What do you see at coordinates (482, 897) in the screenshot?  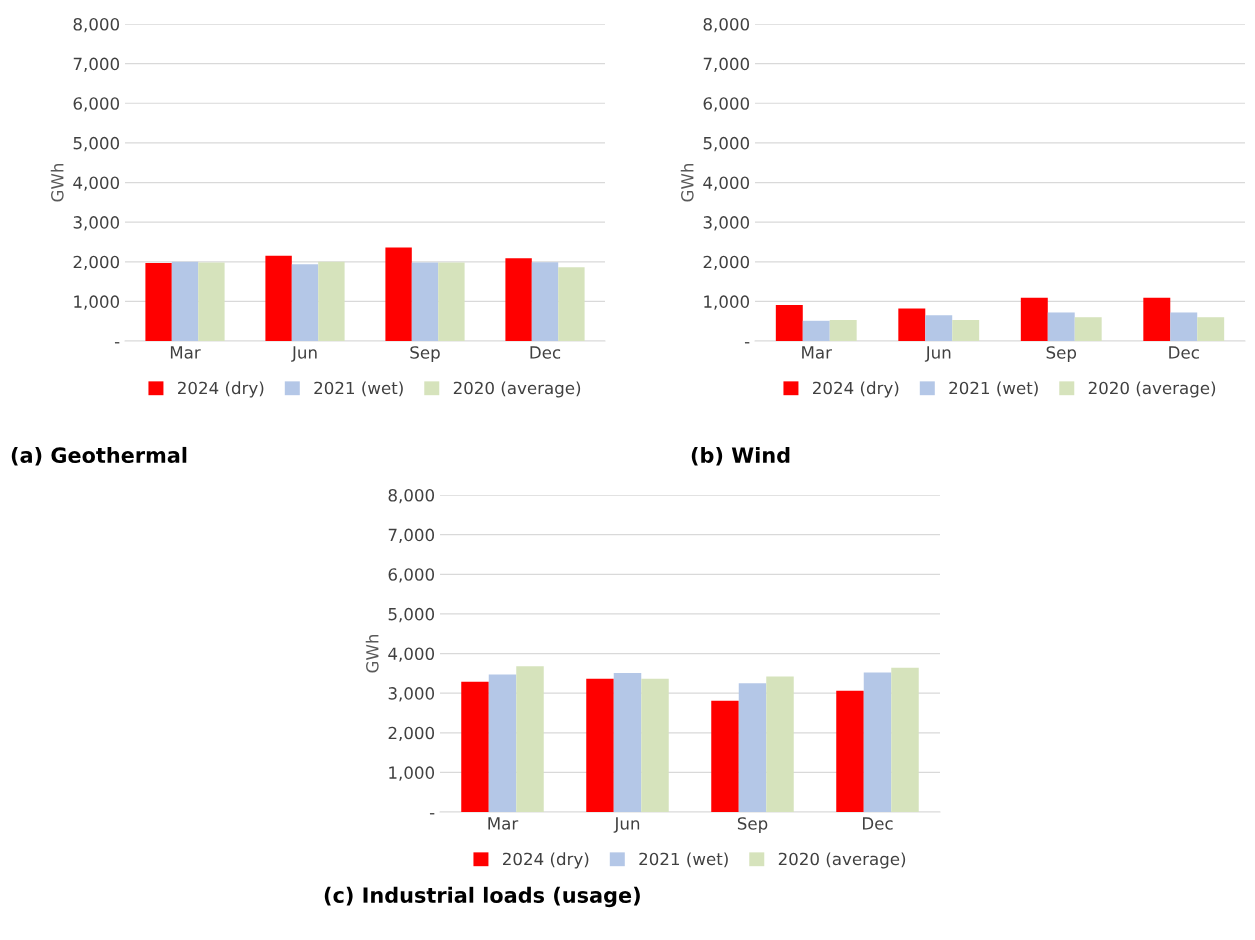 I see `text: (c) Industrial loads (usage)` at bounding box center [482, 897].